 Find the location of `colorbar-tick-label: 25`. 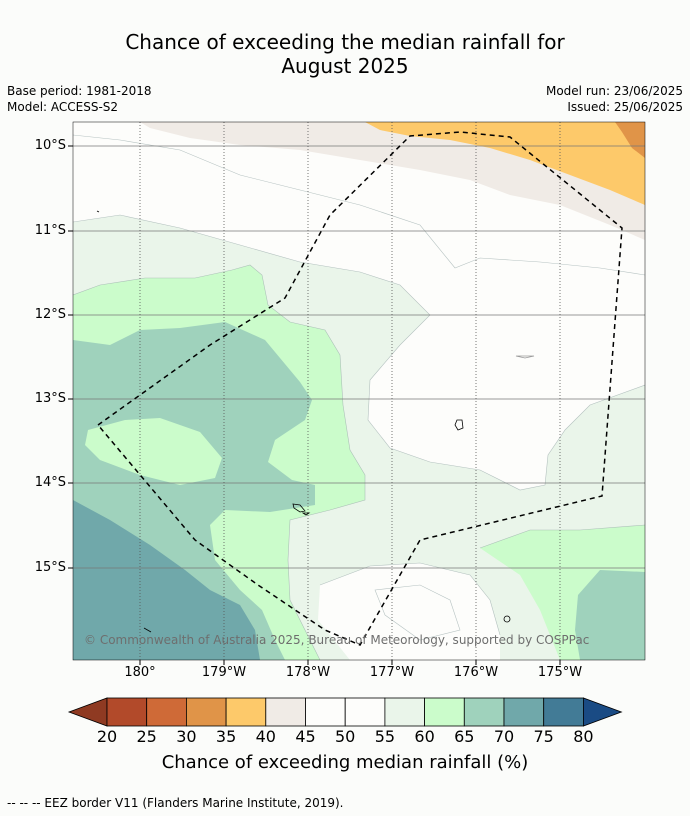

colorbar-tick-label: 25 is located at coordinates (146, 736).